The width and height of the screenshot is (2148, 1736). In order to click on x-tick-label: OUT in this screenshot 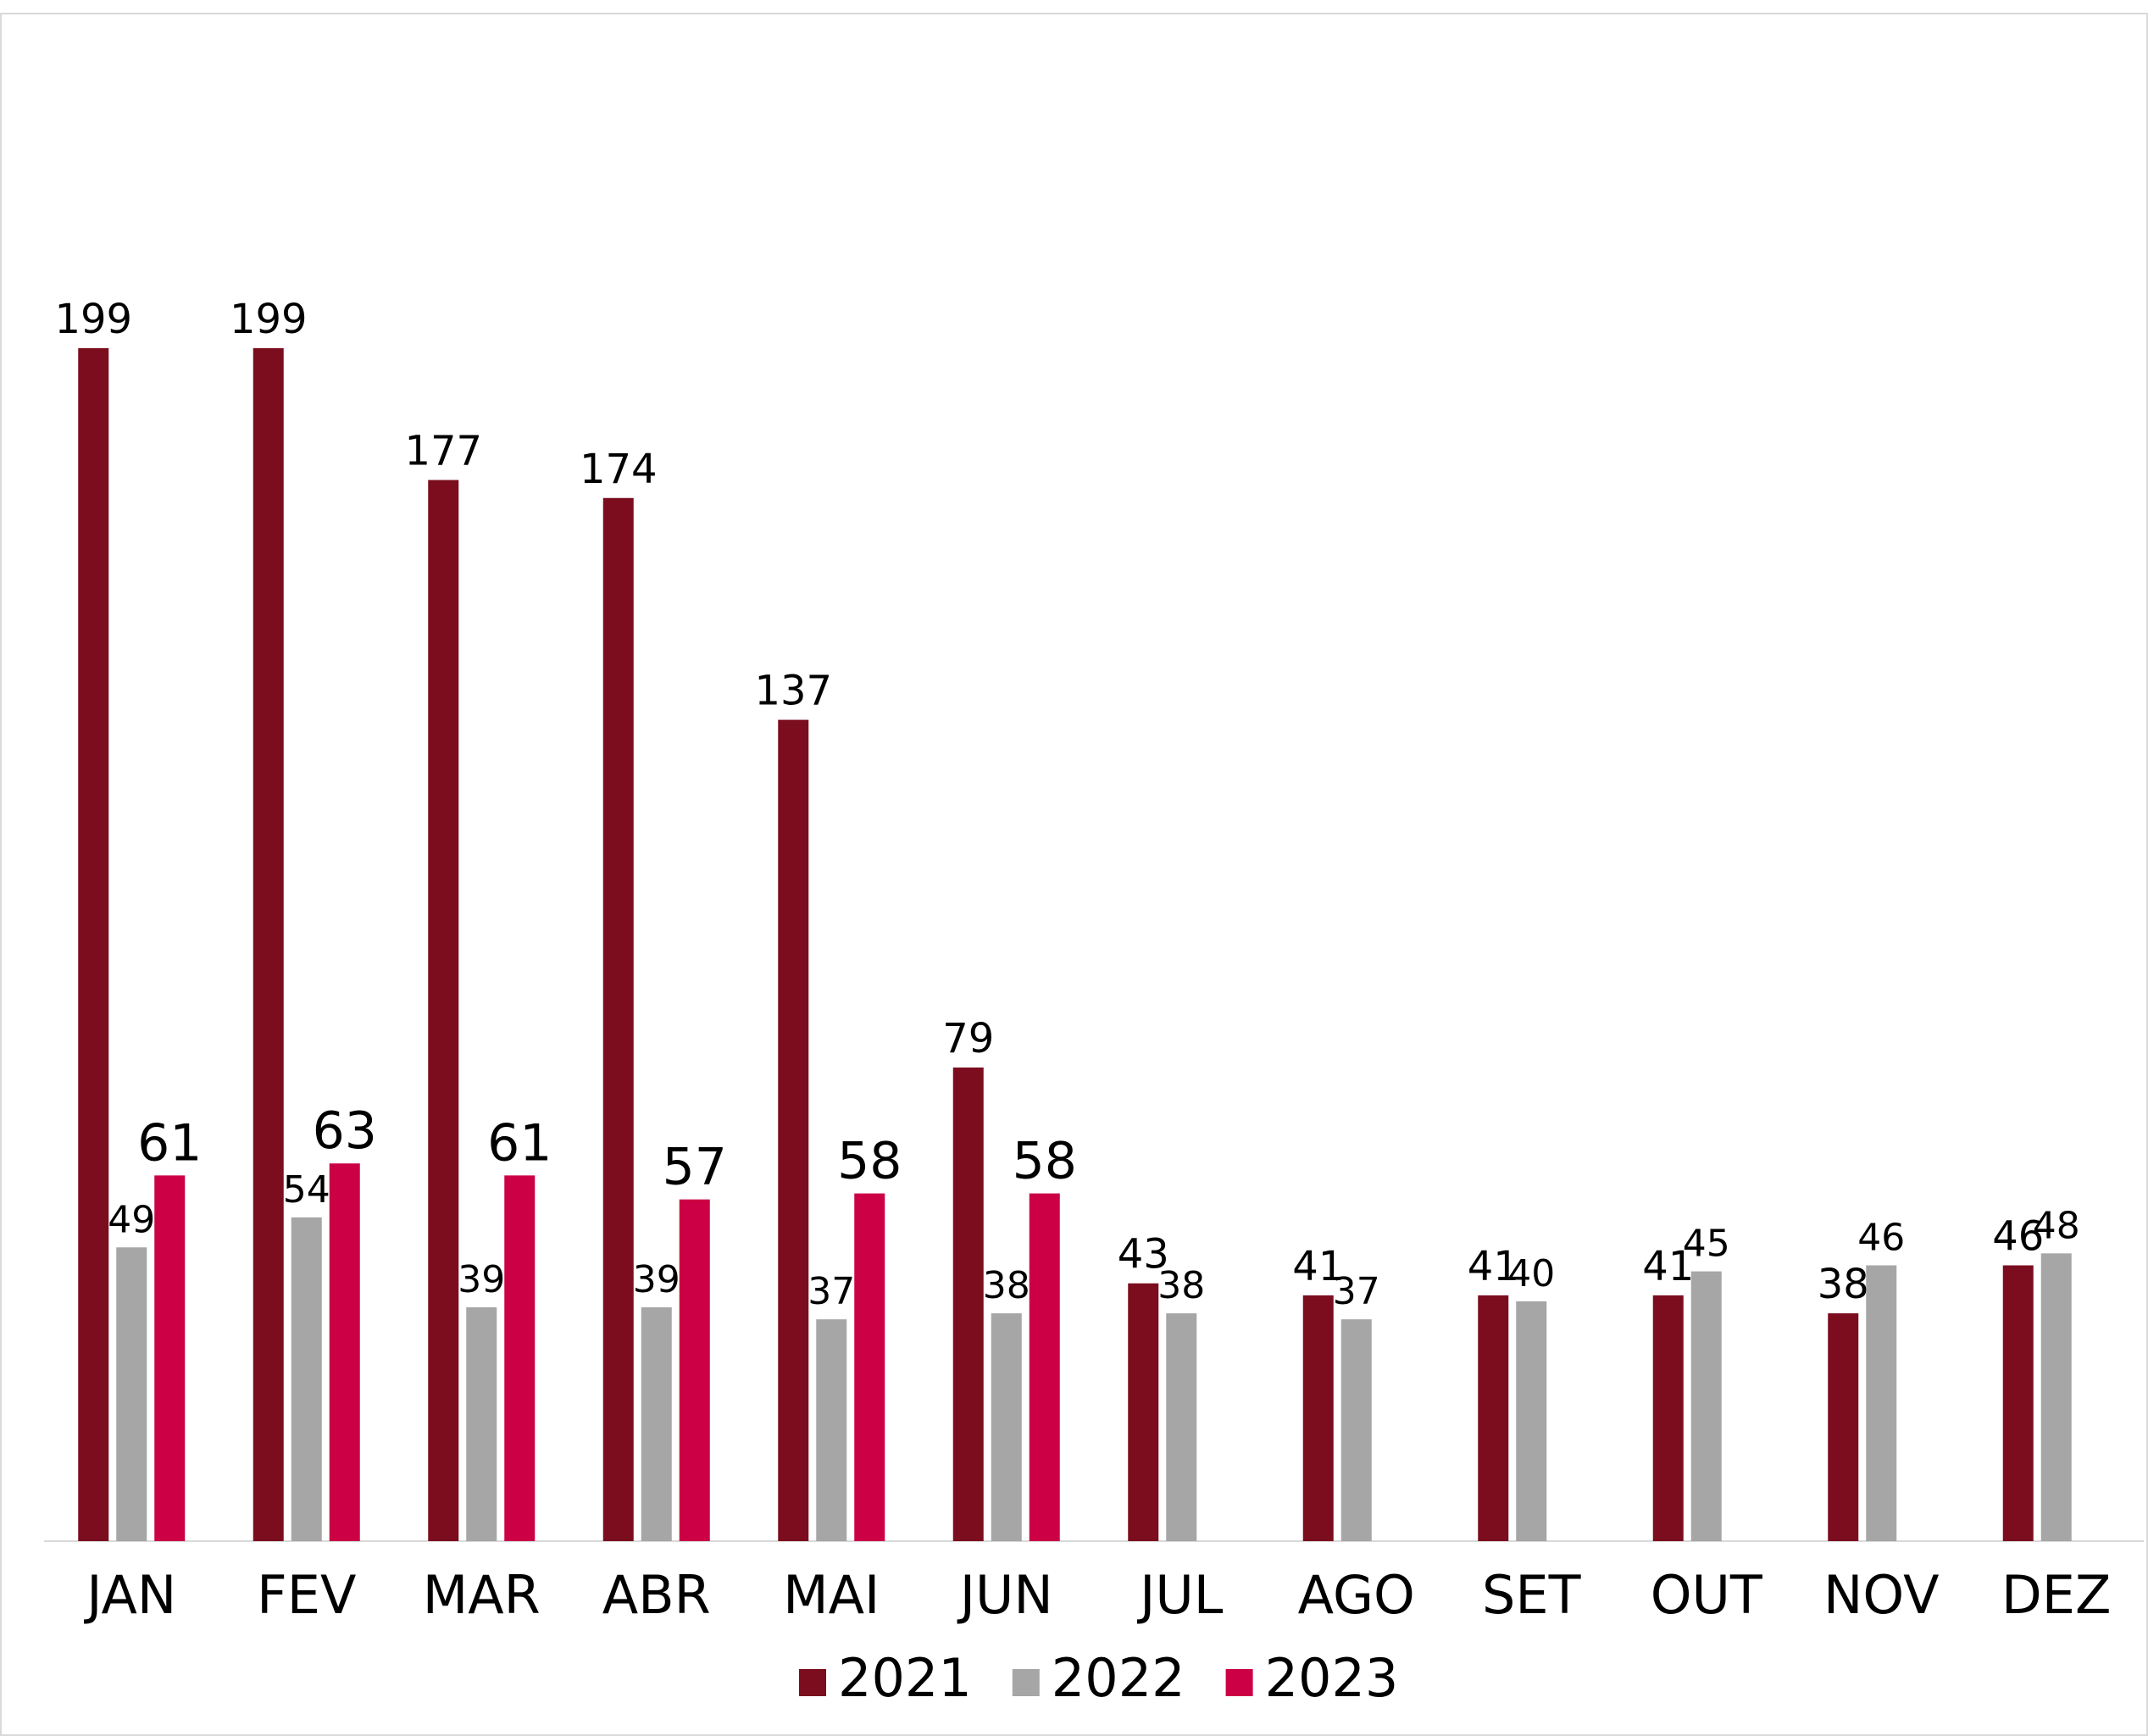, I will do `click(1707, 1595)`.